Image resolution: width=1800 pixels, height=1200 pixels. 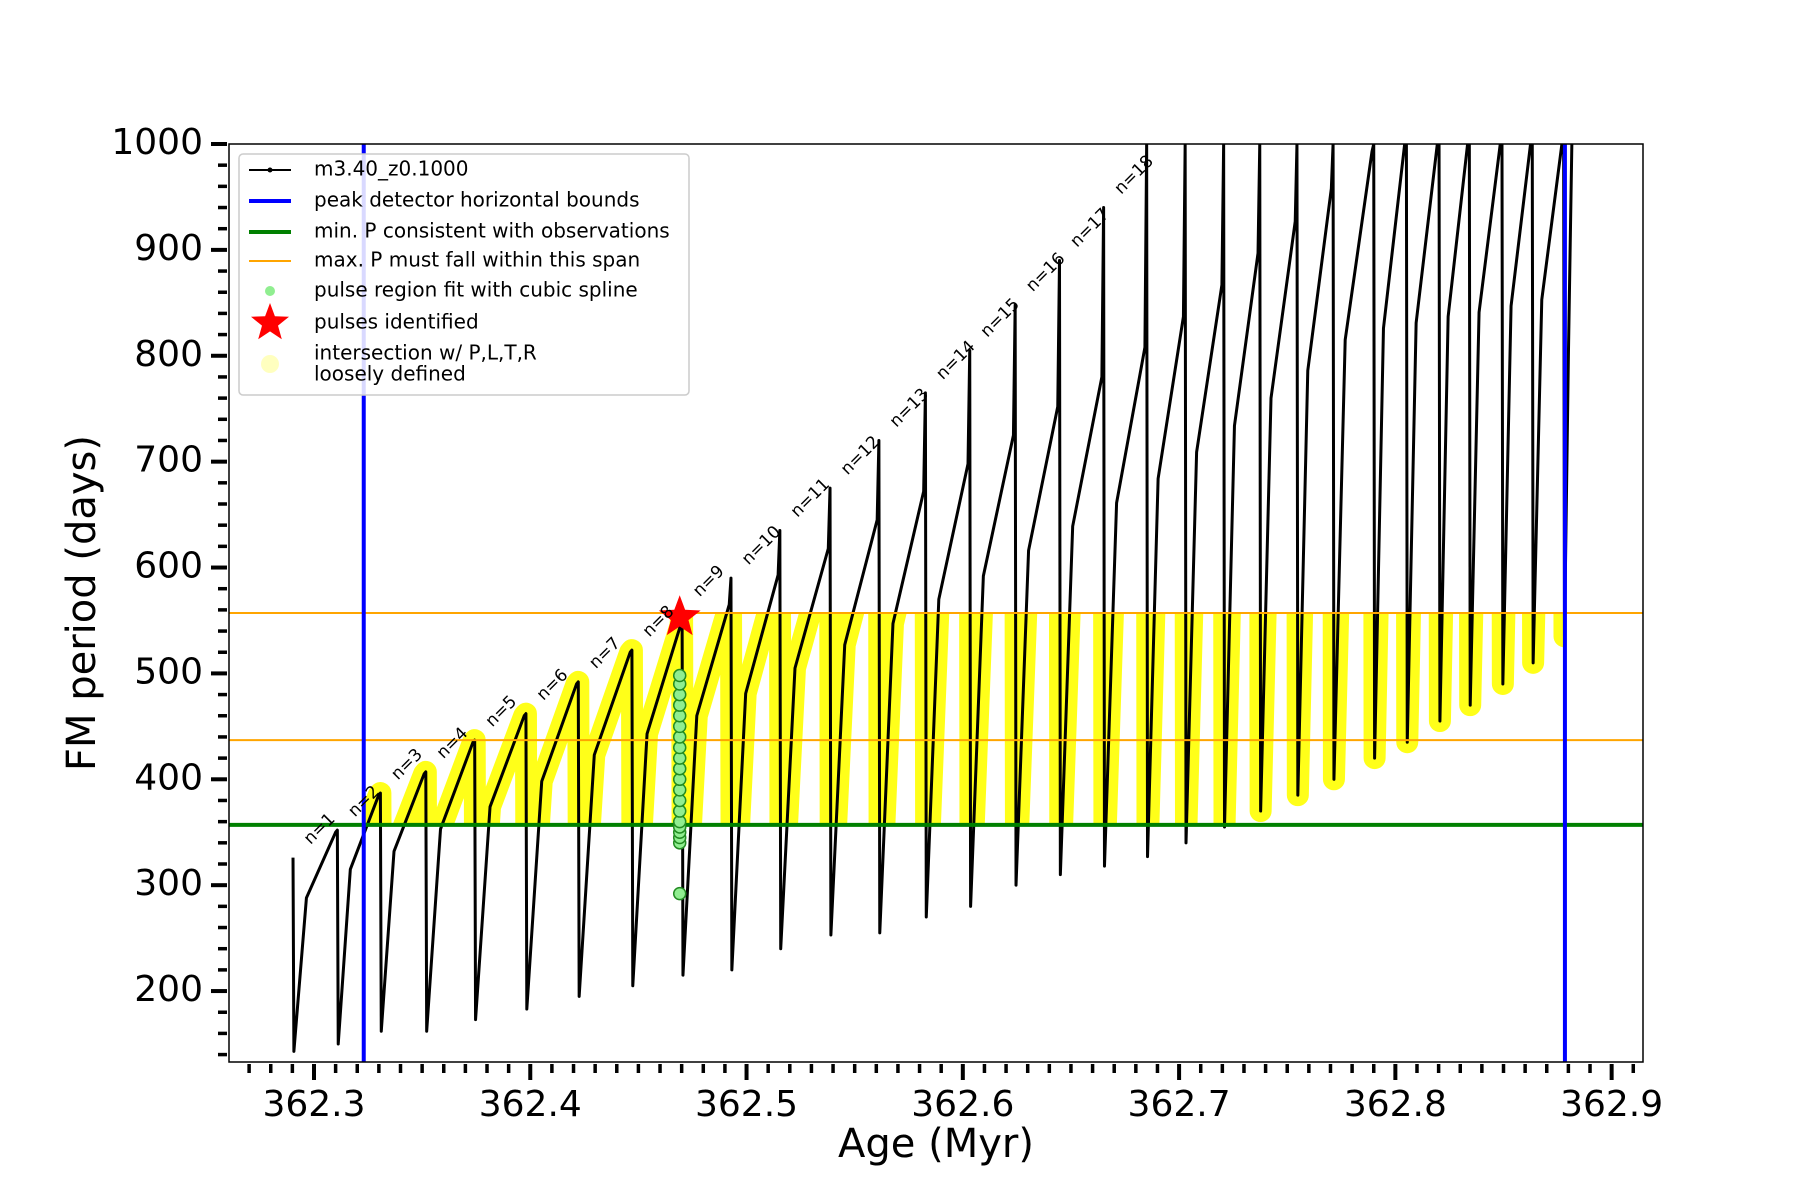 I want to click on y-tick-label: 200, so click(x=168, y=989).